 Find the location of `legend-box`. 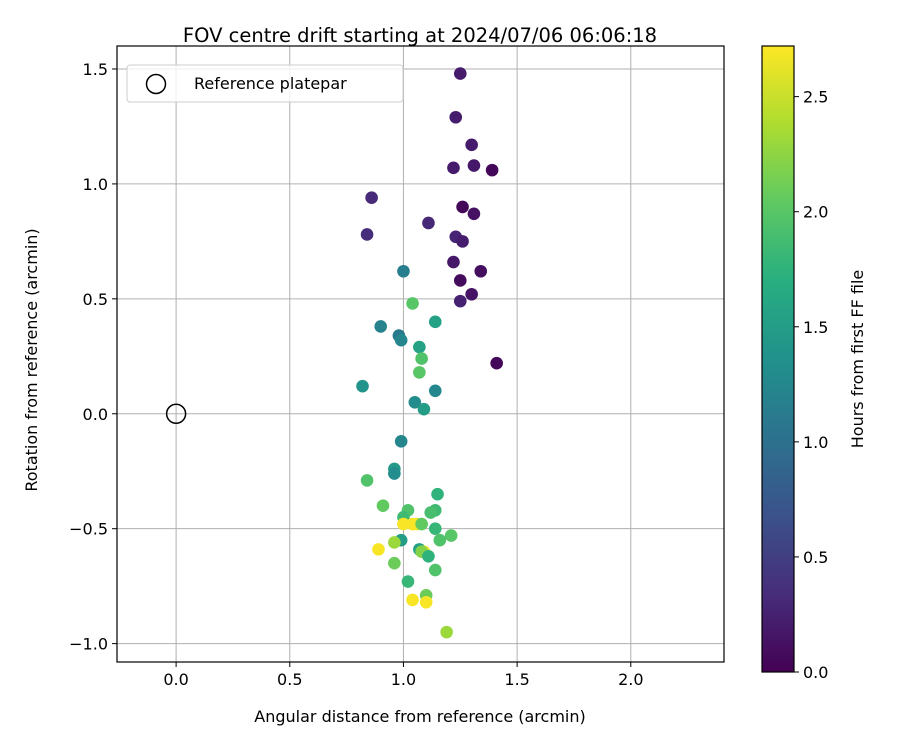

legend-box is located at coordinates (265, 83).